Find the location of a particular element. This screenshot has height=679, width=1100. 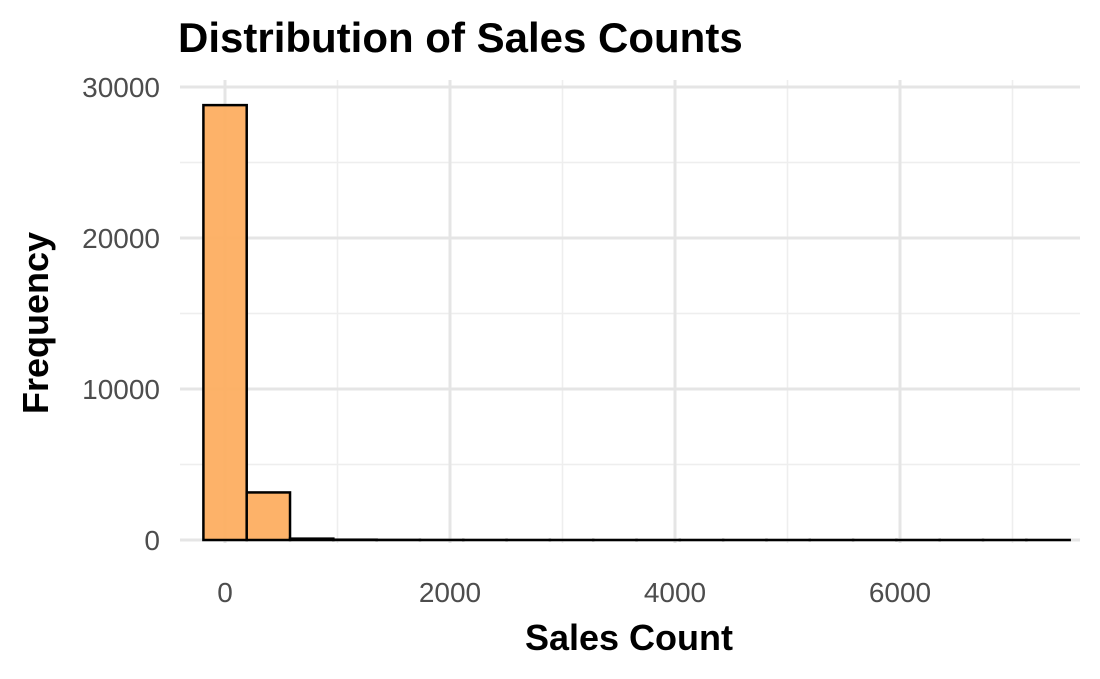

x-axis-title: Sales Count is located at coordinates (629, 637).